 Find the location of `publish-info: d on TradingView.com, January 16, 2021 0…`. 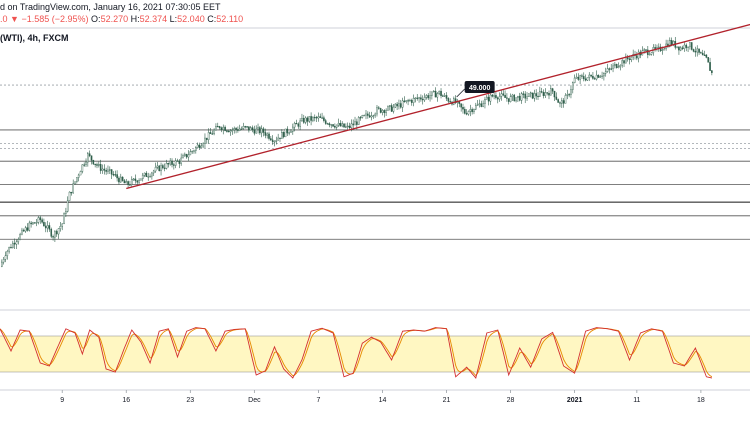

publish-info: d on TradingView.com, January 16, 2021 0… is located at coordinates (110, 7).